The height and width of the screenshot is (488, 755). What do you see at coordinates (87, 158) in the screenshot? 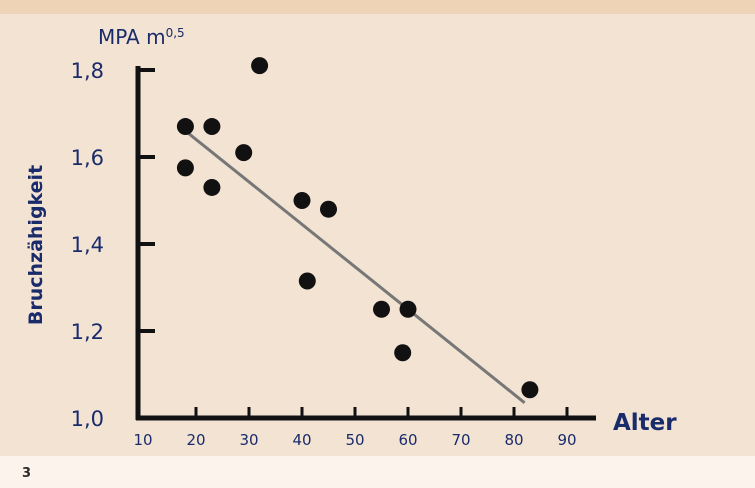
I see `y-tick-label: 1,6` at bounding box center [87, 158].